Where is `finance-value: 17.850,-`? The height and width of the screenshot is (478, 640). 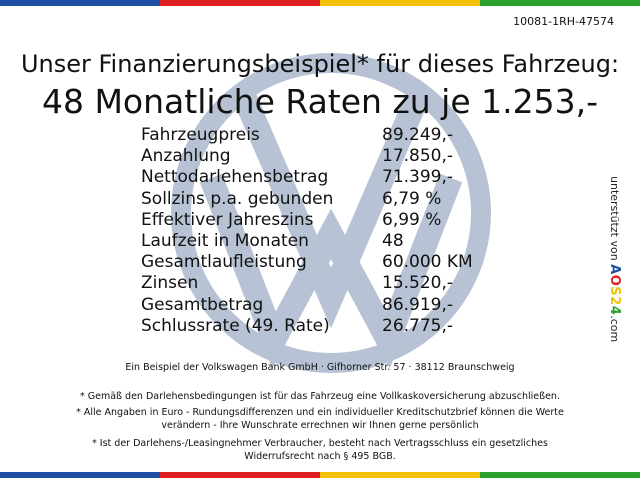
finance-value: 17.850,- is located at coordinates (418, 156).